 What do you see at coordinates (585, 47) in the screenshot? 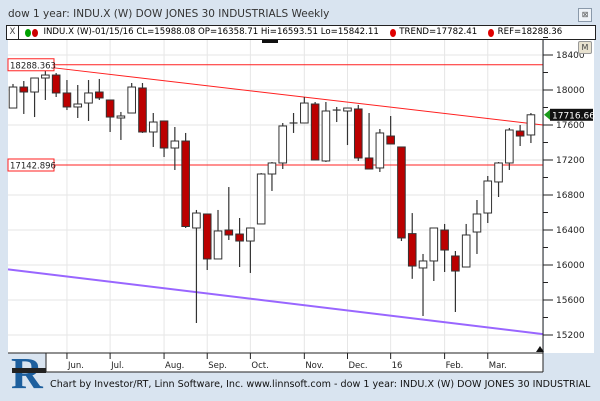
I see `m-button: M` at bounding box center [585, 47].